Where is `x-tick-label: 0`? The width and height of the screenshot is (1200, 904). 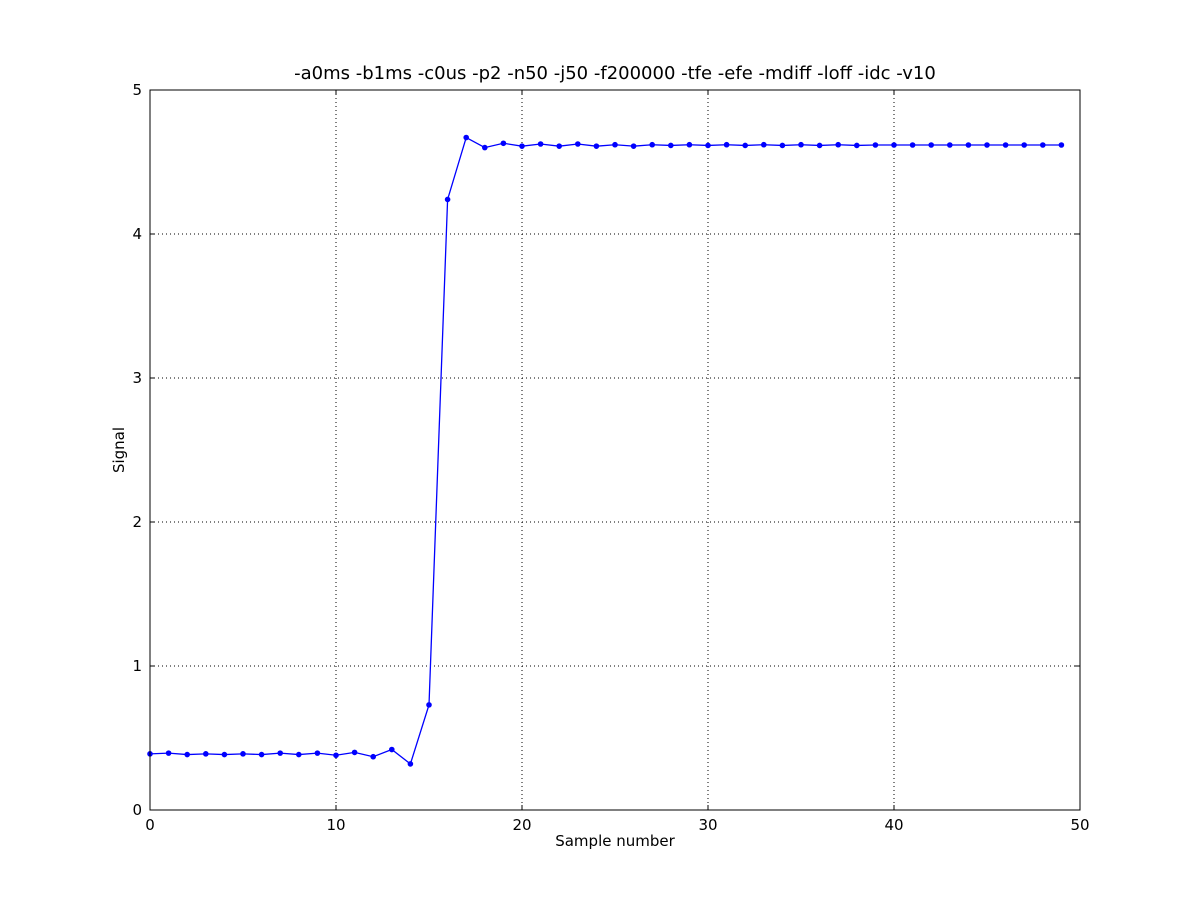 x-tick-label: 0 is located at coordinates (150, 825).